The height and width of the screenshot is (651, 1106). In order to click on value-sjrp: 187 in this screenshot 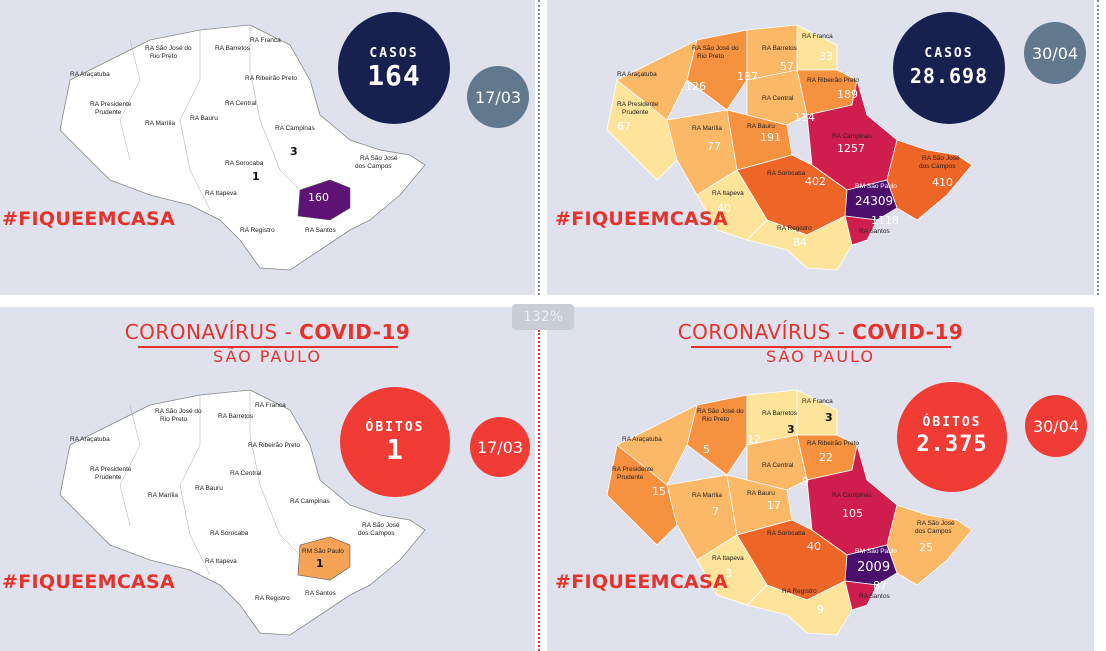, I will do `click(747, 76)`.